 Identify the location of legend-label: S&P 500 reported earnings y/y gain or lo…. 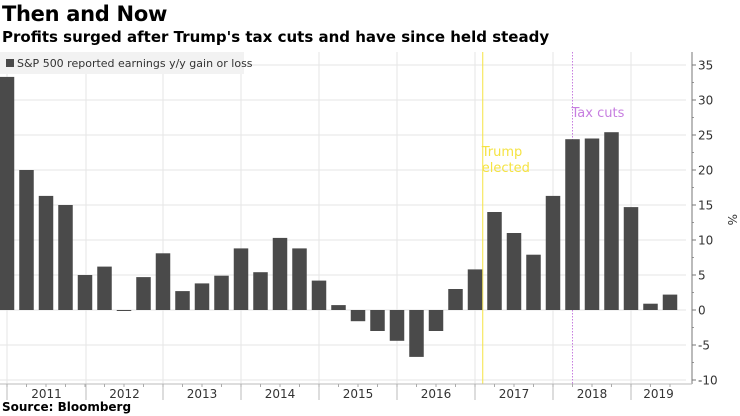
(135, 63).